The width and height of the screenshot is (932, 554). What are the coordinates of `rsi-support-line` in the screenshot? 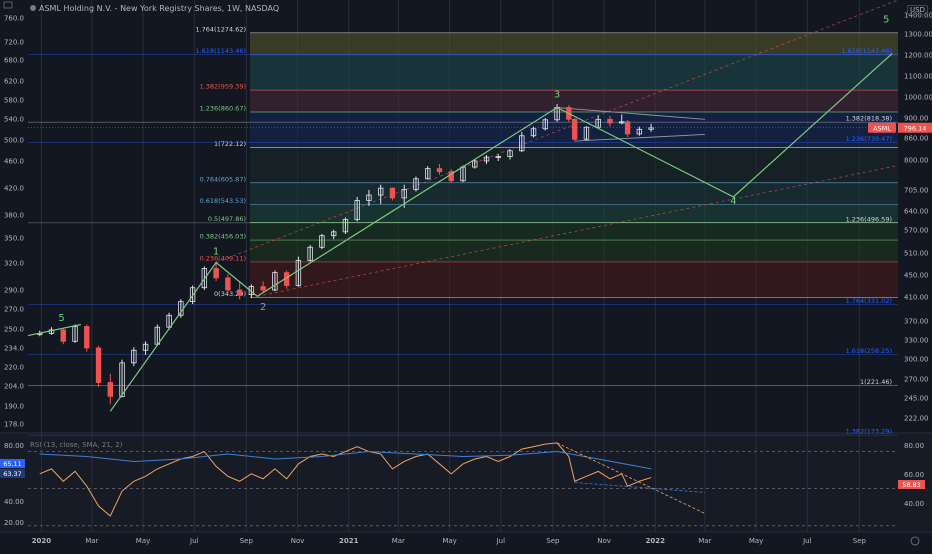 It's located at (639, 487).